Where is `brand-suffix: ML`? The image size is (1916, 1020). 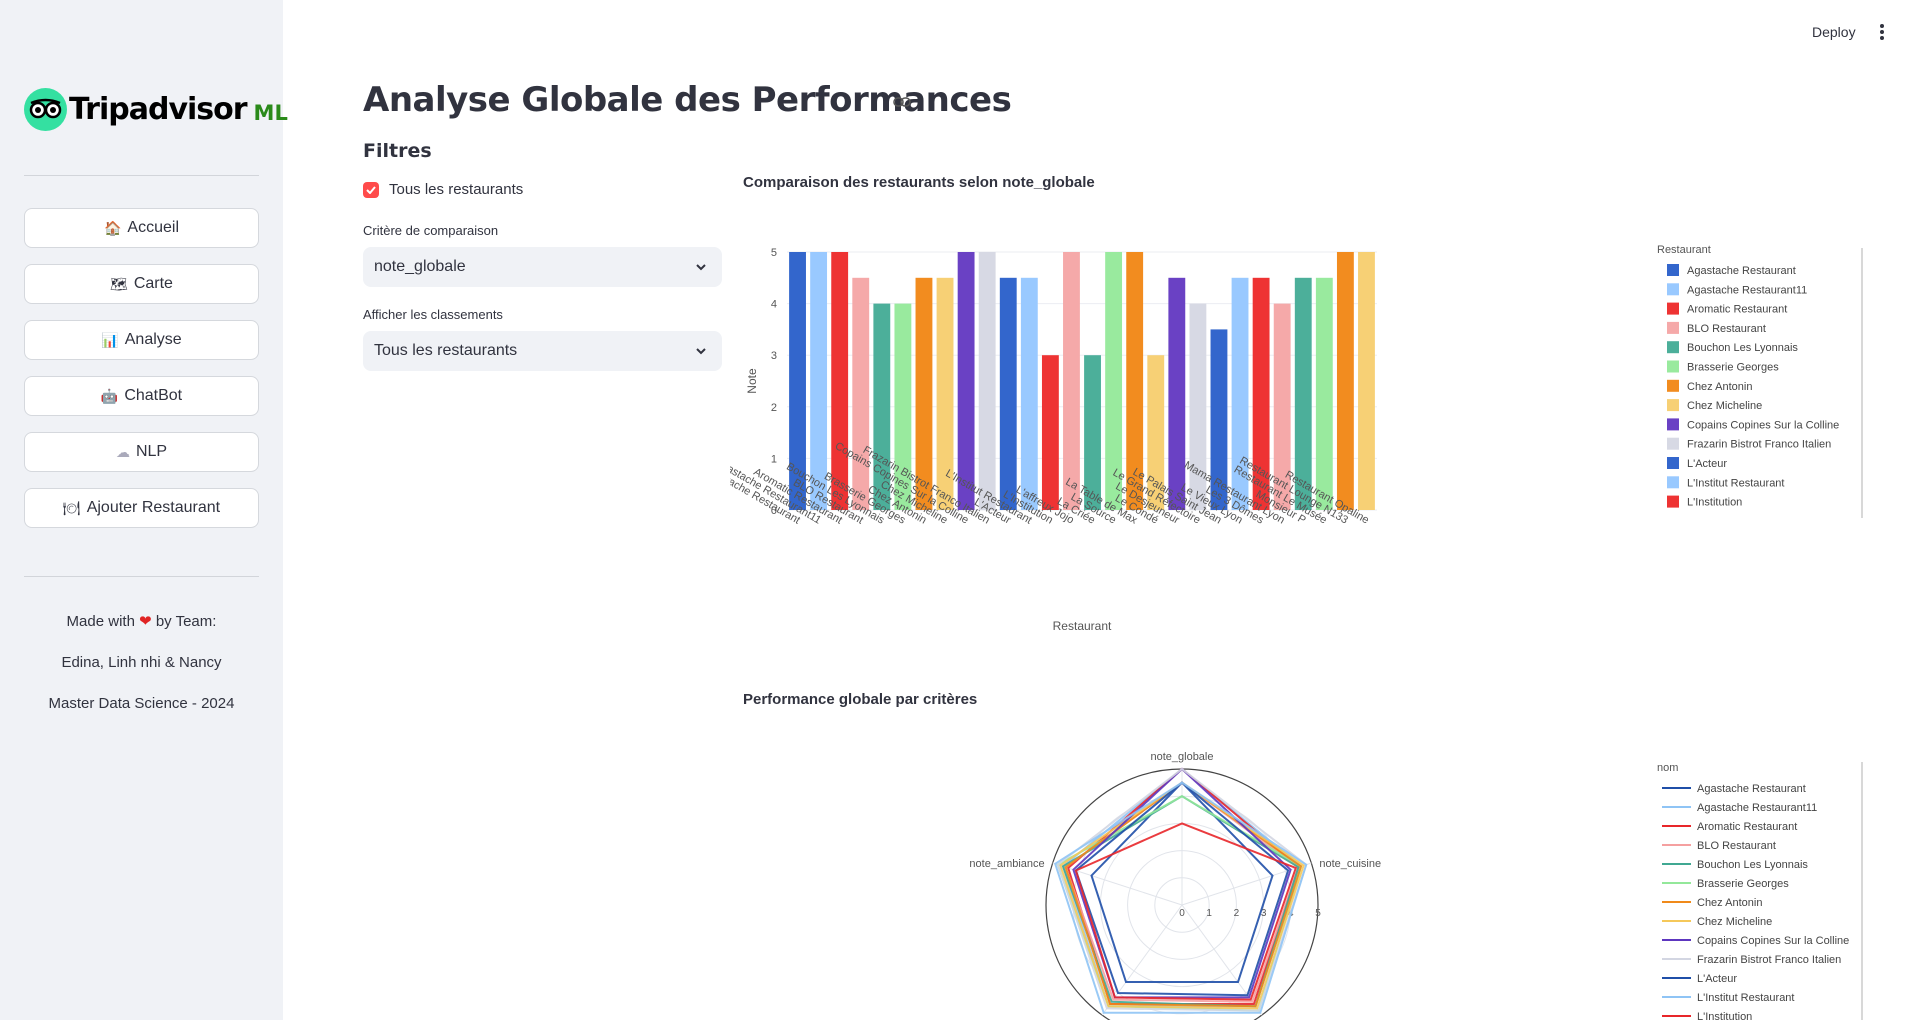
brand-suffix: ML is located at coordinates (270, 112).